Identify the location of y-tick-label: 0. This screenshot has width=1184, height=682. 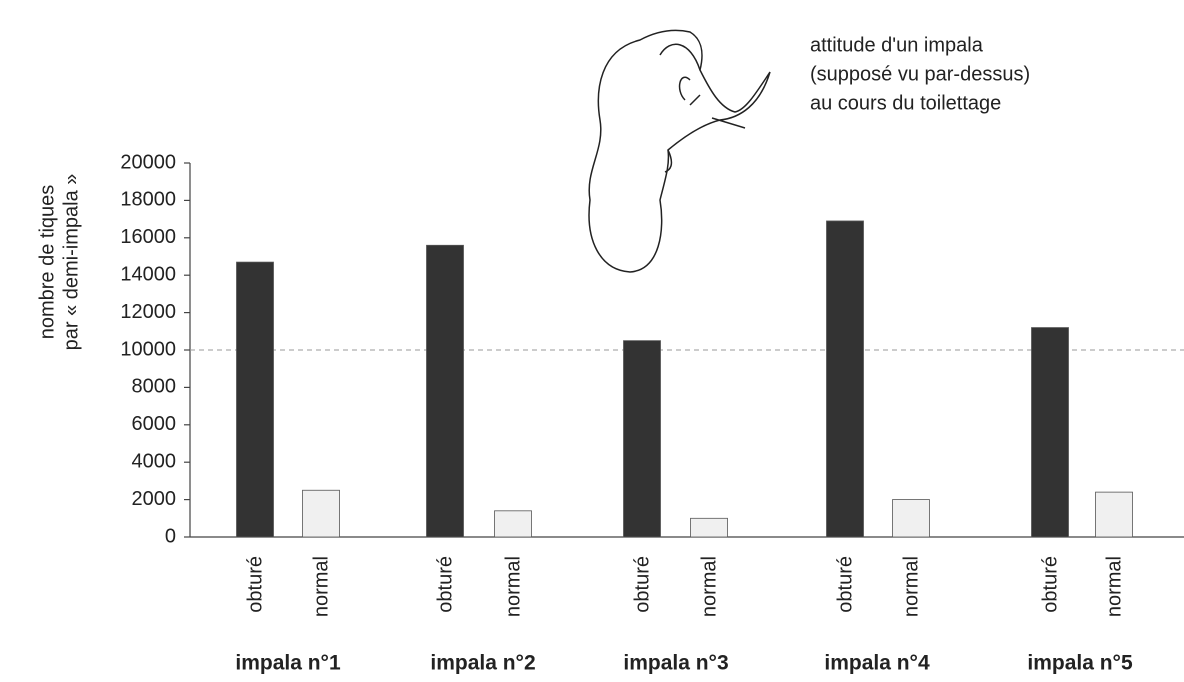
(170, 536).